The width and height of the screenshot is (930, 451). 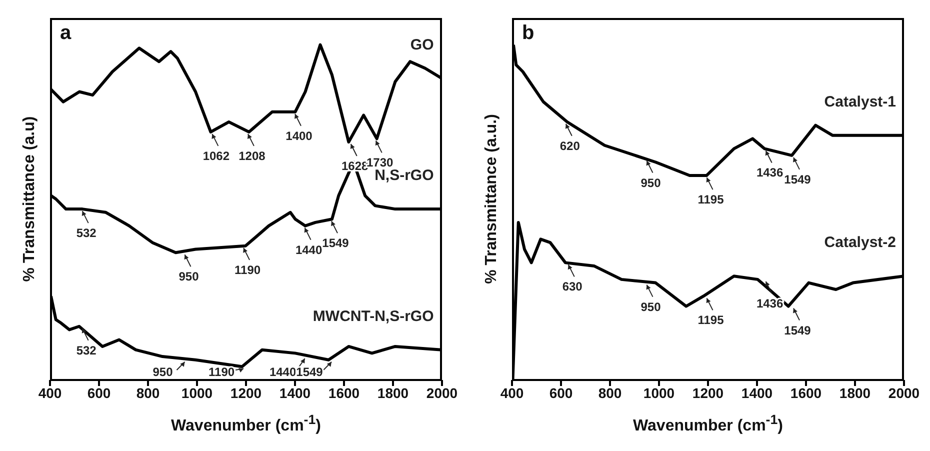 What do you see at coordinates (216, 155) in the screenshot?
I see `annotation: 1062` at bounding box center [216, 155].